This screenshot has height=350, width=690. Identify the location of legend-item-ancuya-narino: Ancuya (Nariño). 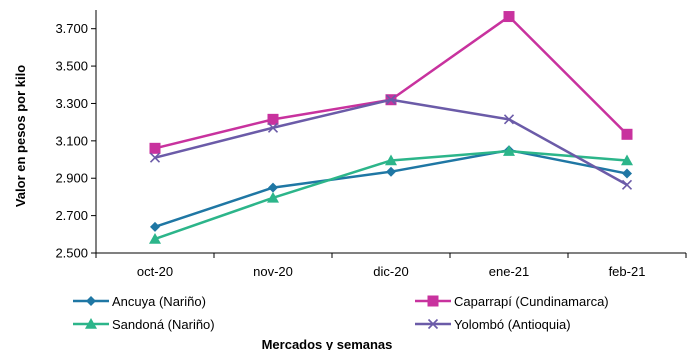
(139, 301).